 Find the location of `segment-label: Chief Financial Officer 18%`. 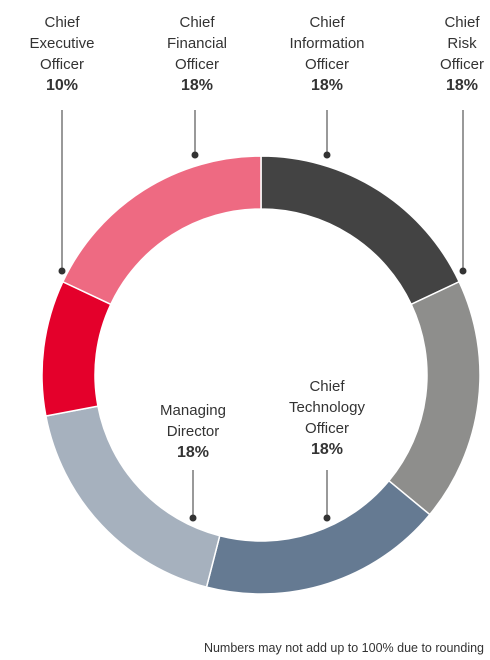

segment-label: Chief Financial Officer 18% is located at coordinates (197, 54).